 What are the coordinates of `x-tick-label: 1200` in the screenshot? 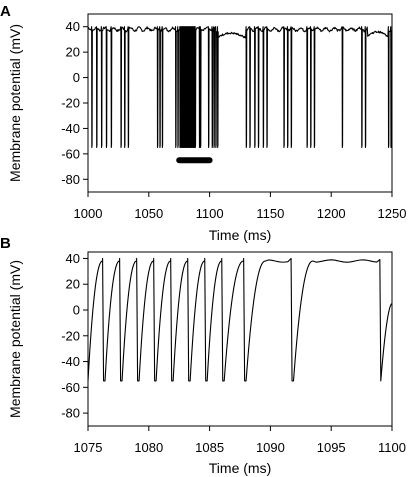 It's located at (331, 213).